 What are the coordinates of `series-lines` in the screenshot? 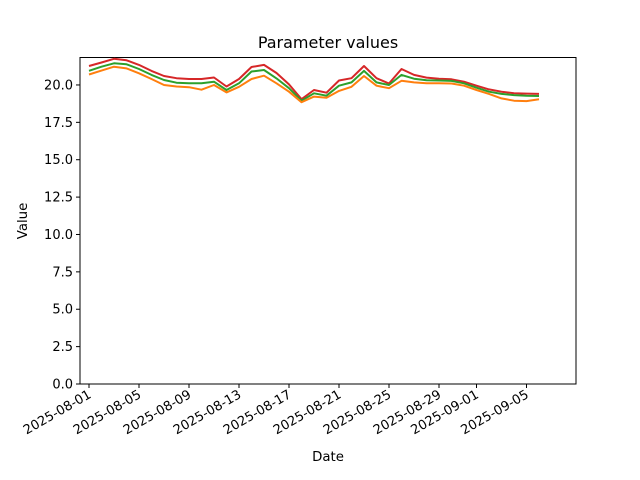 It's located at (314, 80).